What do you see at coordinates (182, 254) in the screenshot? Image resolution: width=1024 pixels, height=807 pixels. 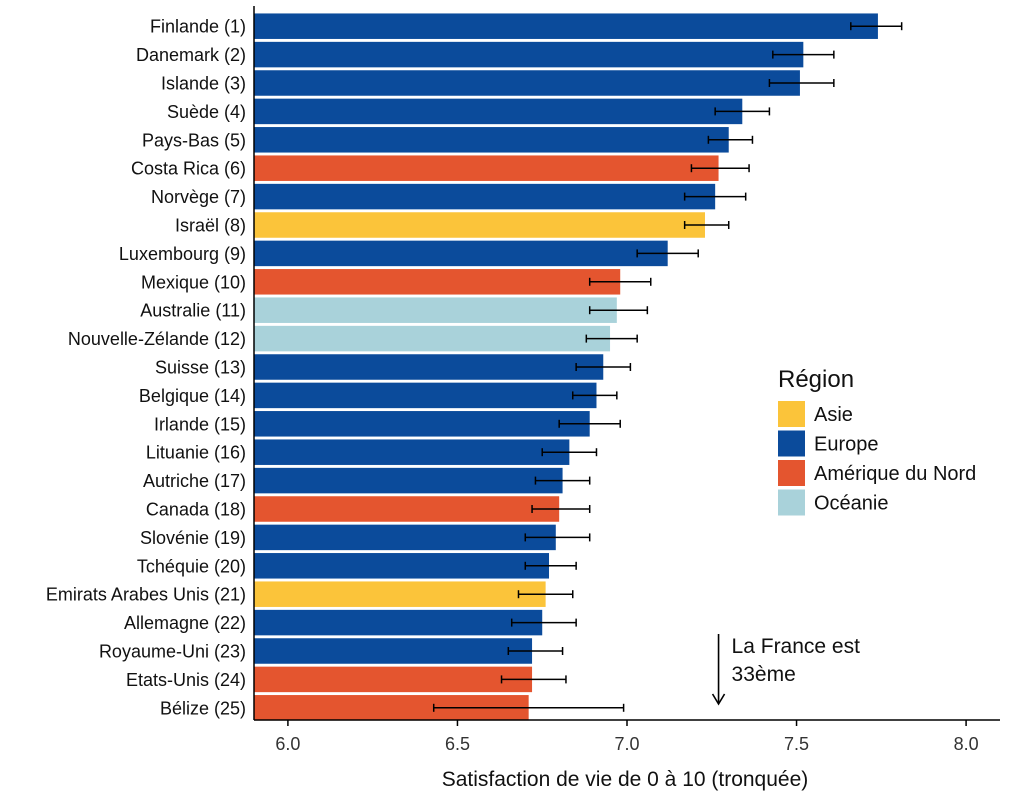 I see `category-label: Luxembourg (9)` at bounding box center [182, 254].